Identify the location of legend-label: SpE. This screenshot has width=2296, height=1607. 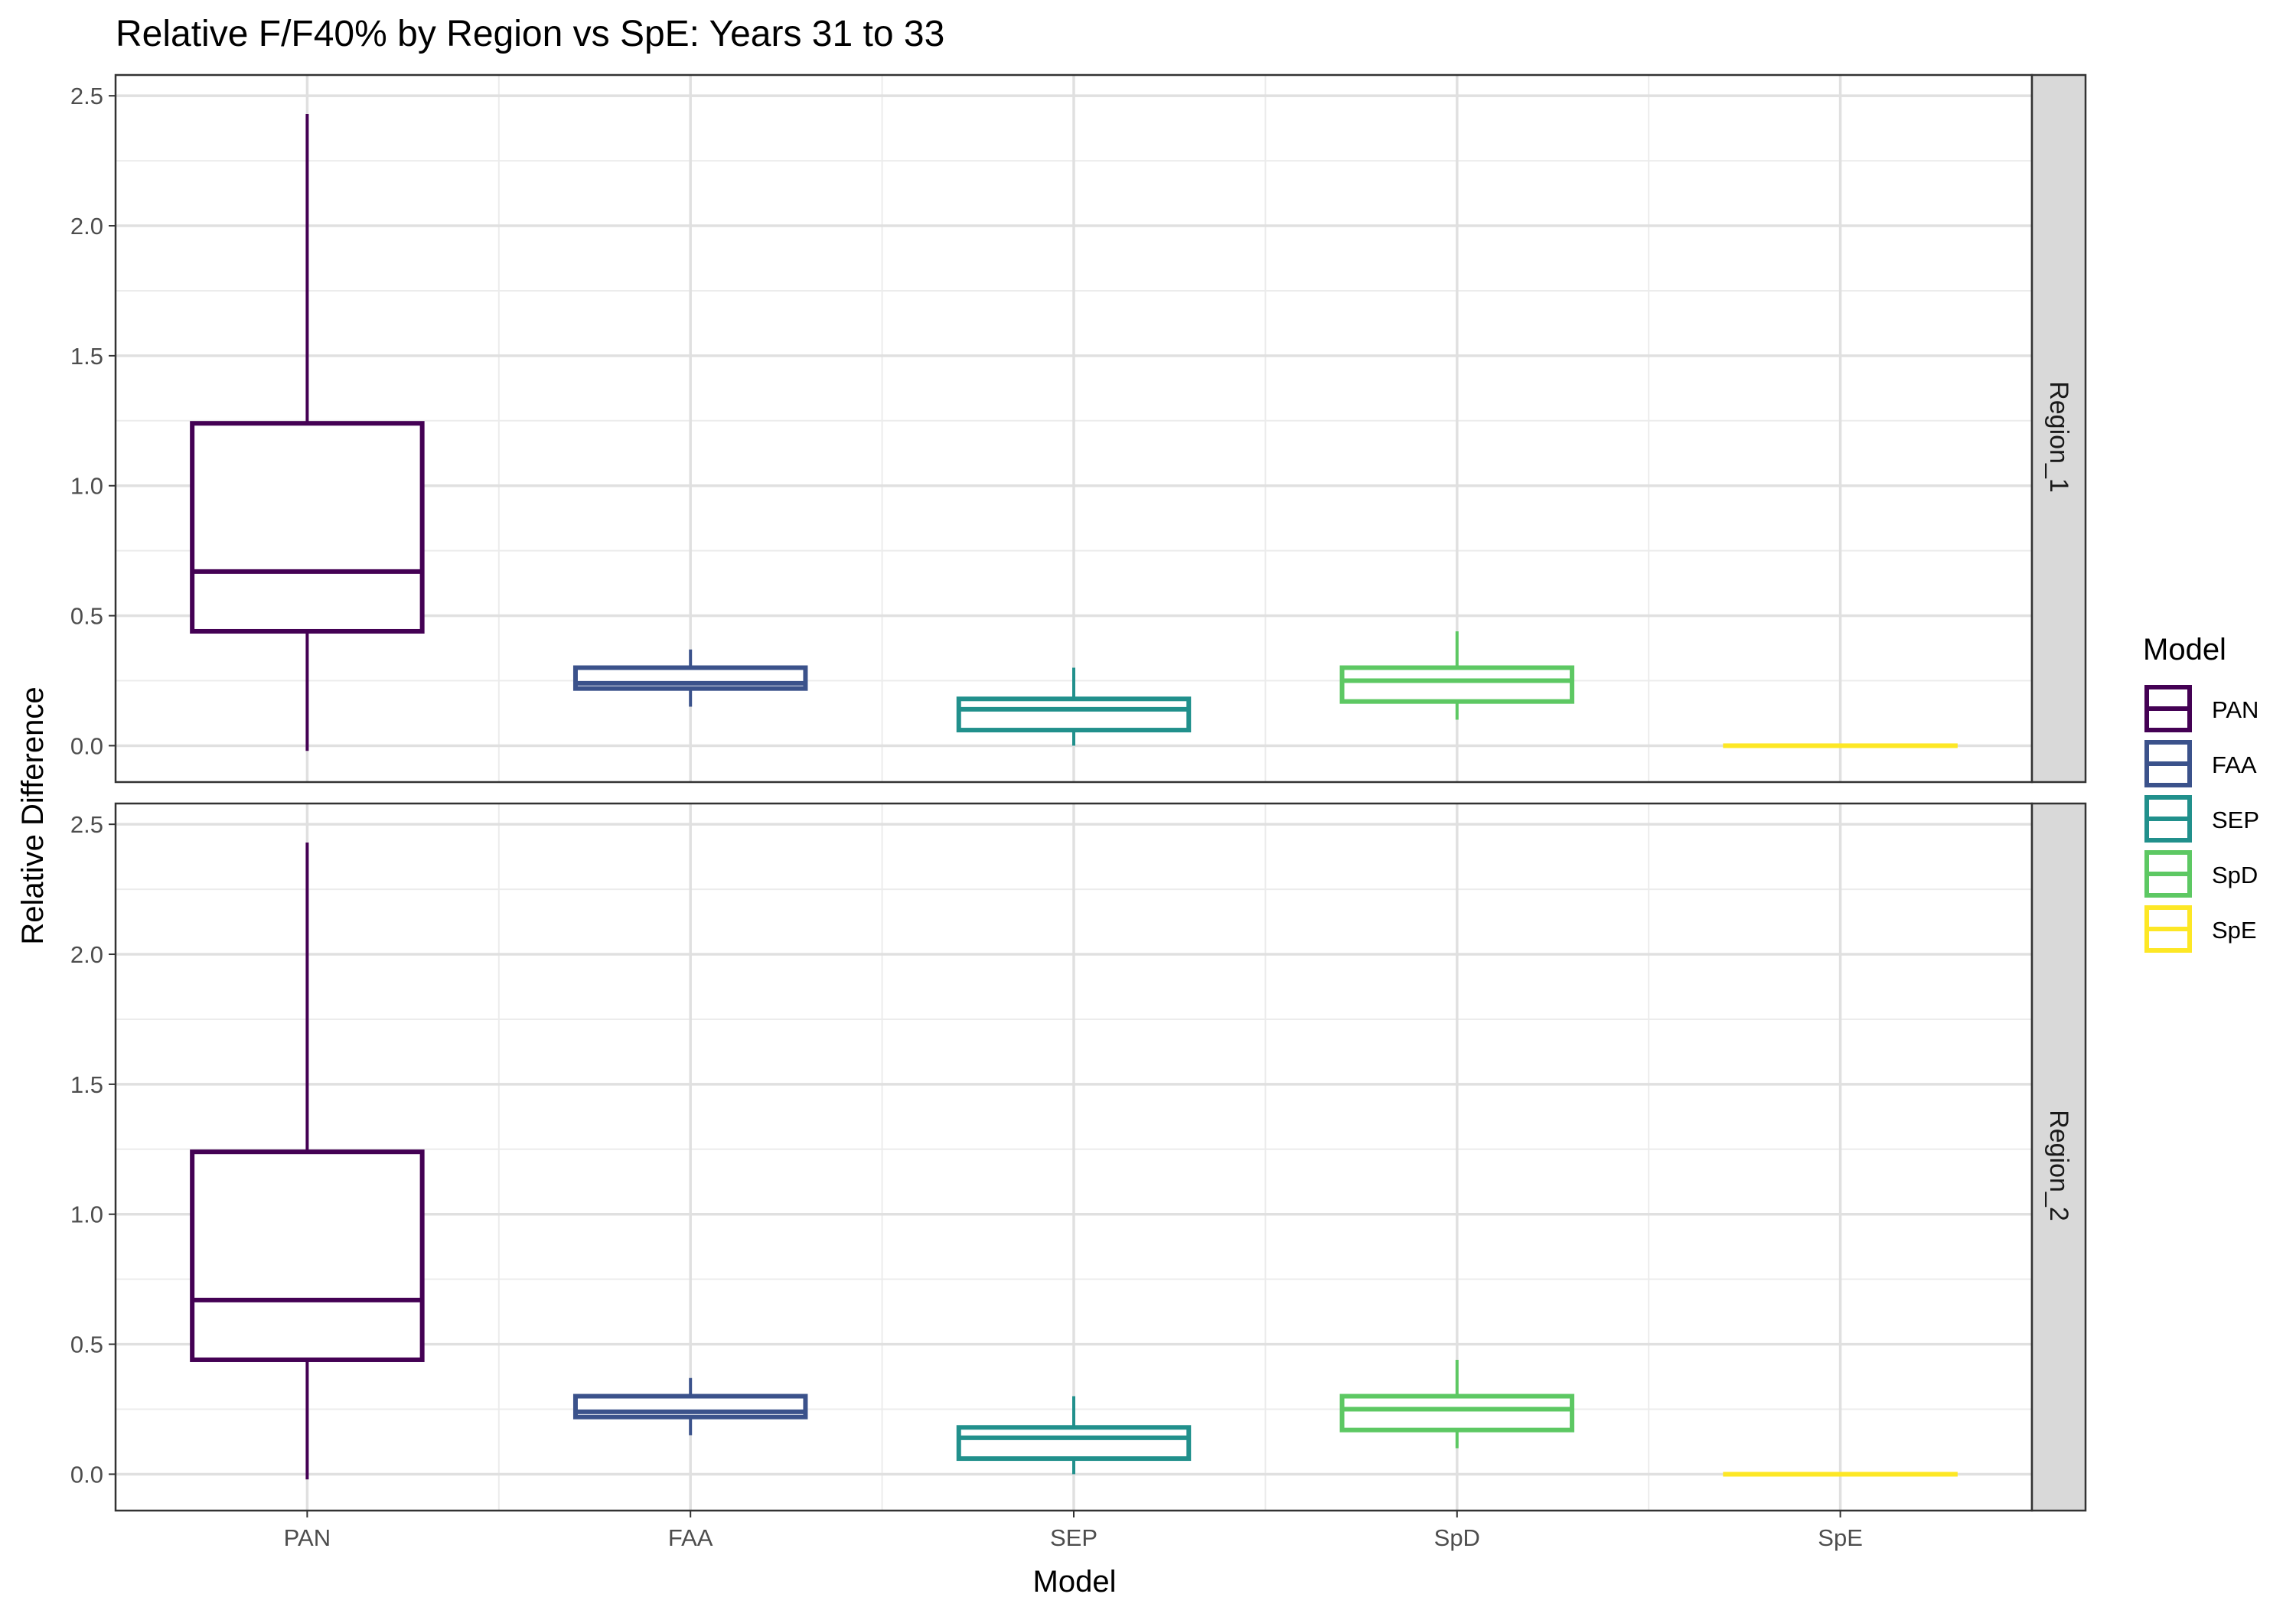
(2234, 931).